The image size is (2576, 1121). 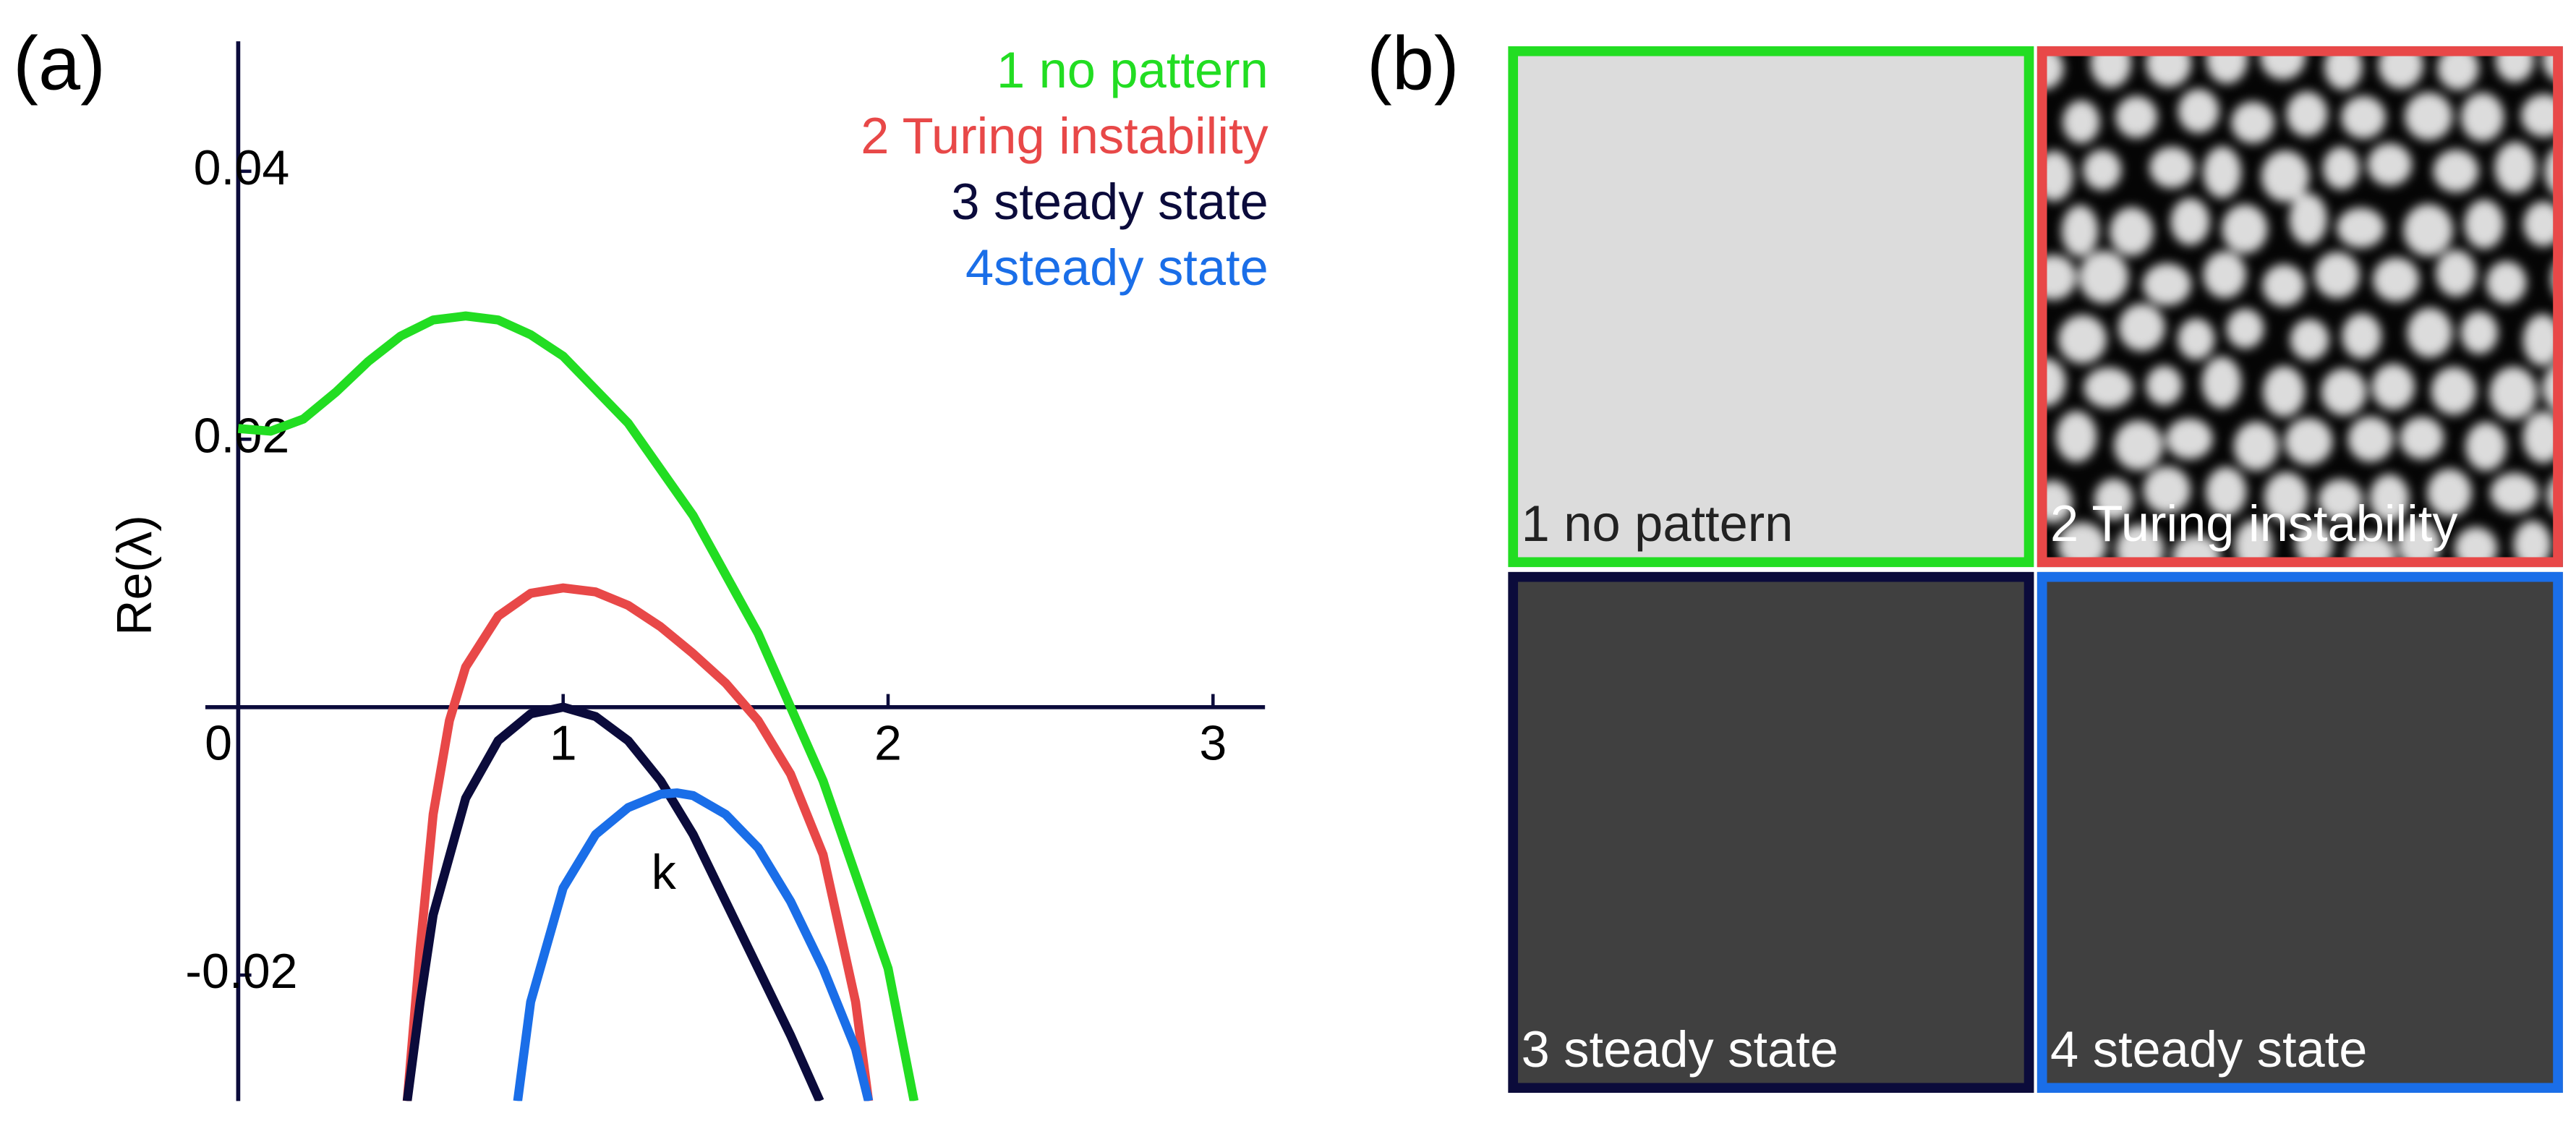 What do you see at coordinates (1116, 267) in the screenshot?
I see `legend-entry: 4steady state` at bounding box center [1116, 267].